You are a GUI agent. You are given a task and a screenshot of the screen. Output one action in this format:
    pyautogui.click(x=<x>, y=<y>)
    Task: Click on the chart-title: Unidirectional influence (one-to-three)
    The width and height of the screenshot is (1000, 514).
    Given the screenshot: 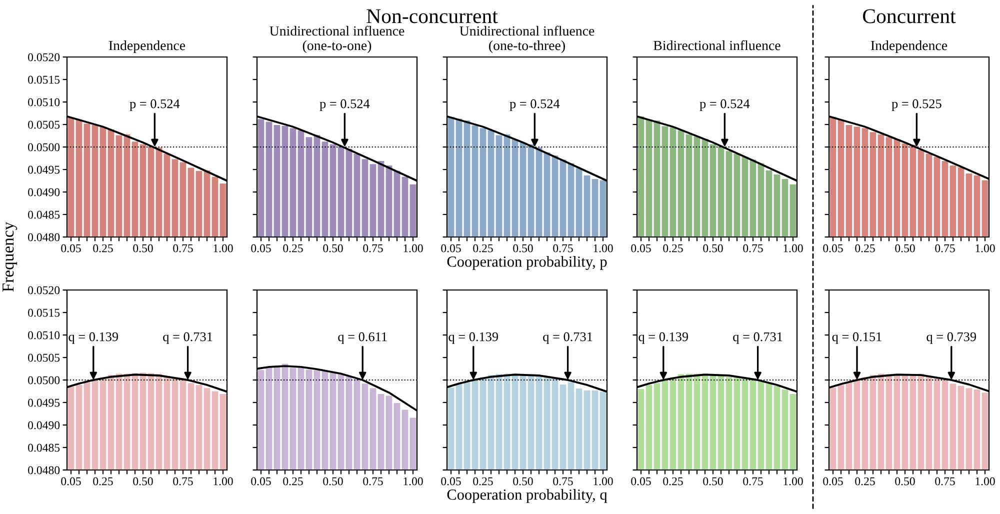 What is the action you would take?
    pyautogui.click(x=527, y=40)
    